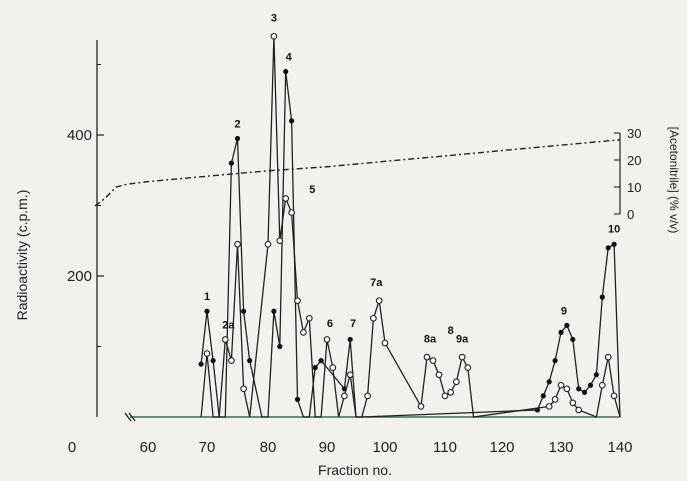  What do you see at coordinates (274, 19) in the screenshot?
I see `peak-label: 3` at bounding box center [274, 19].